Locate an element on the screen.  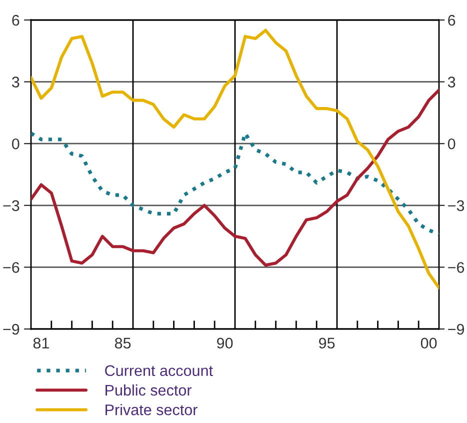
y2-tick-label: 0 is located at coordinates (452, 144).